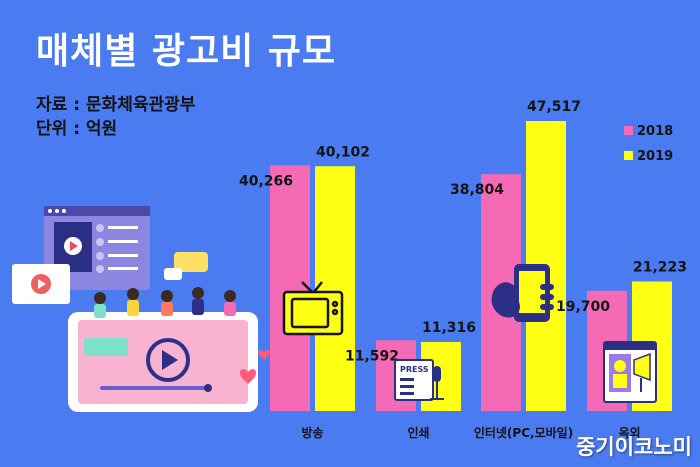 The image size is (700, 467). What do you see at coordinates (477, 190) in the screenshot?
I see `data-label-2018-2: 38,804` at bounding box center [477, 190].